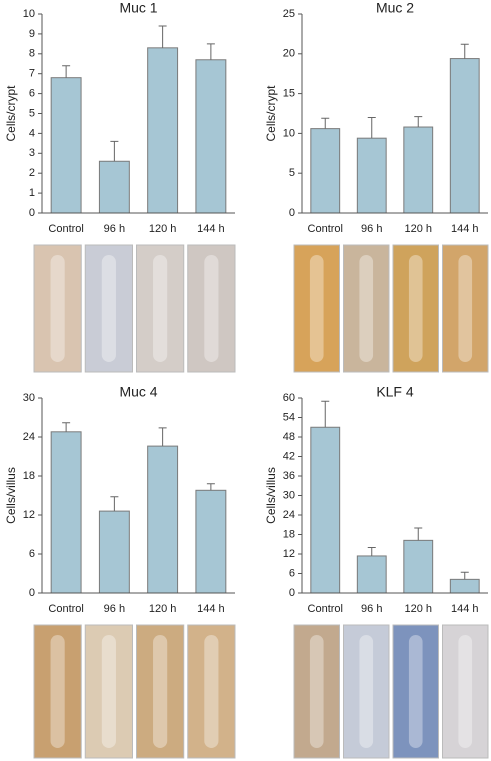  I want to click on y-tick-label: 60, so click(289, 398).